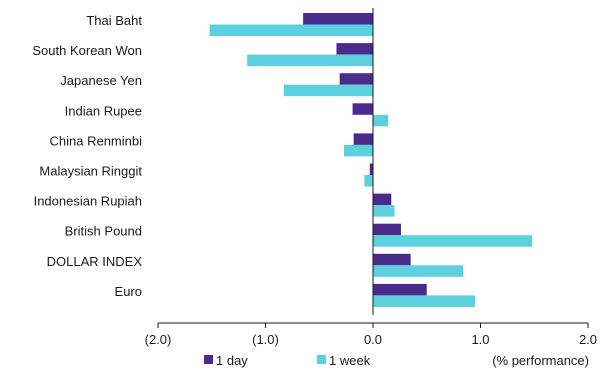 This screenshot has width=602, height=374. Describe the element at coordinates (87, 50) in the screenshot. I see `category-label: South Korean Won` at that location.